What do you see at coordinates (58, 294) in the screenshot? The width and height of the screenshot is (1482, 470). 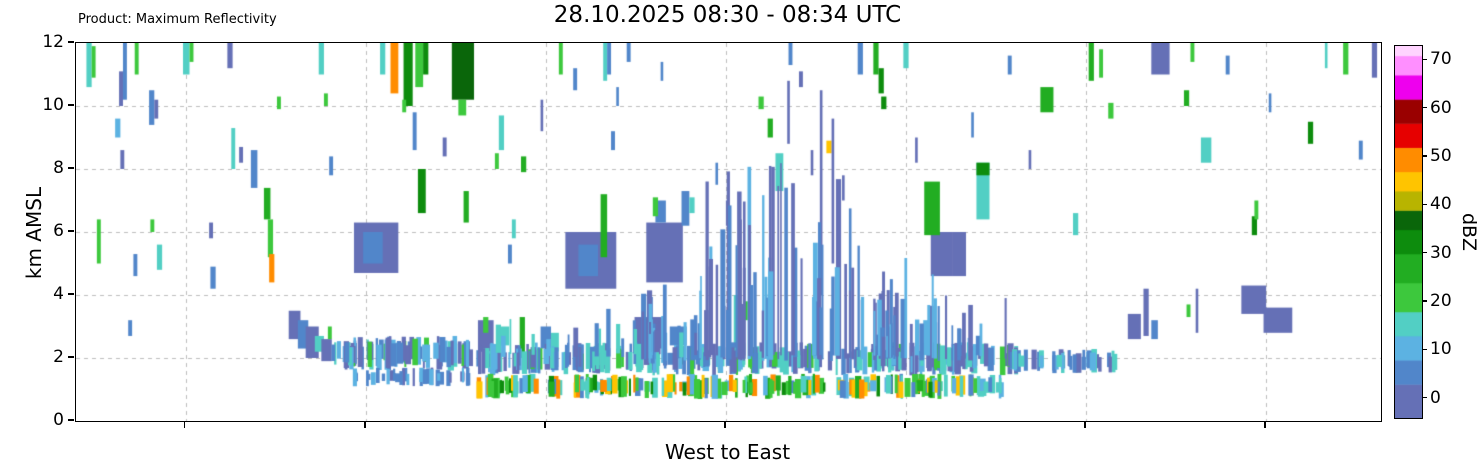 I see `y-tick-label: 4` at bounding box center [58, 294].